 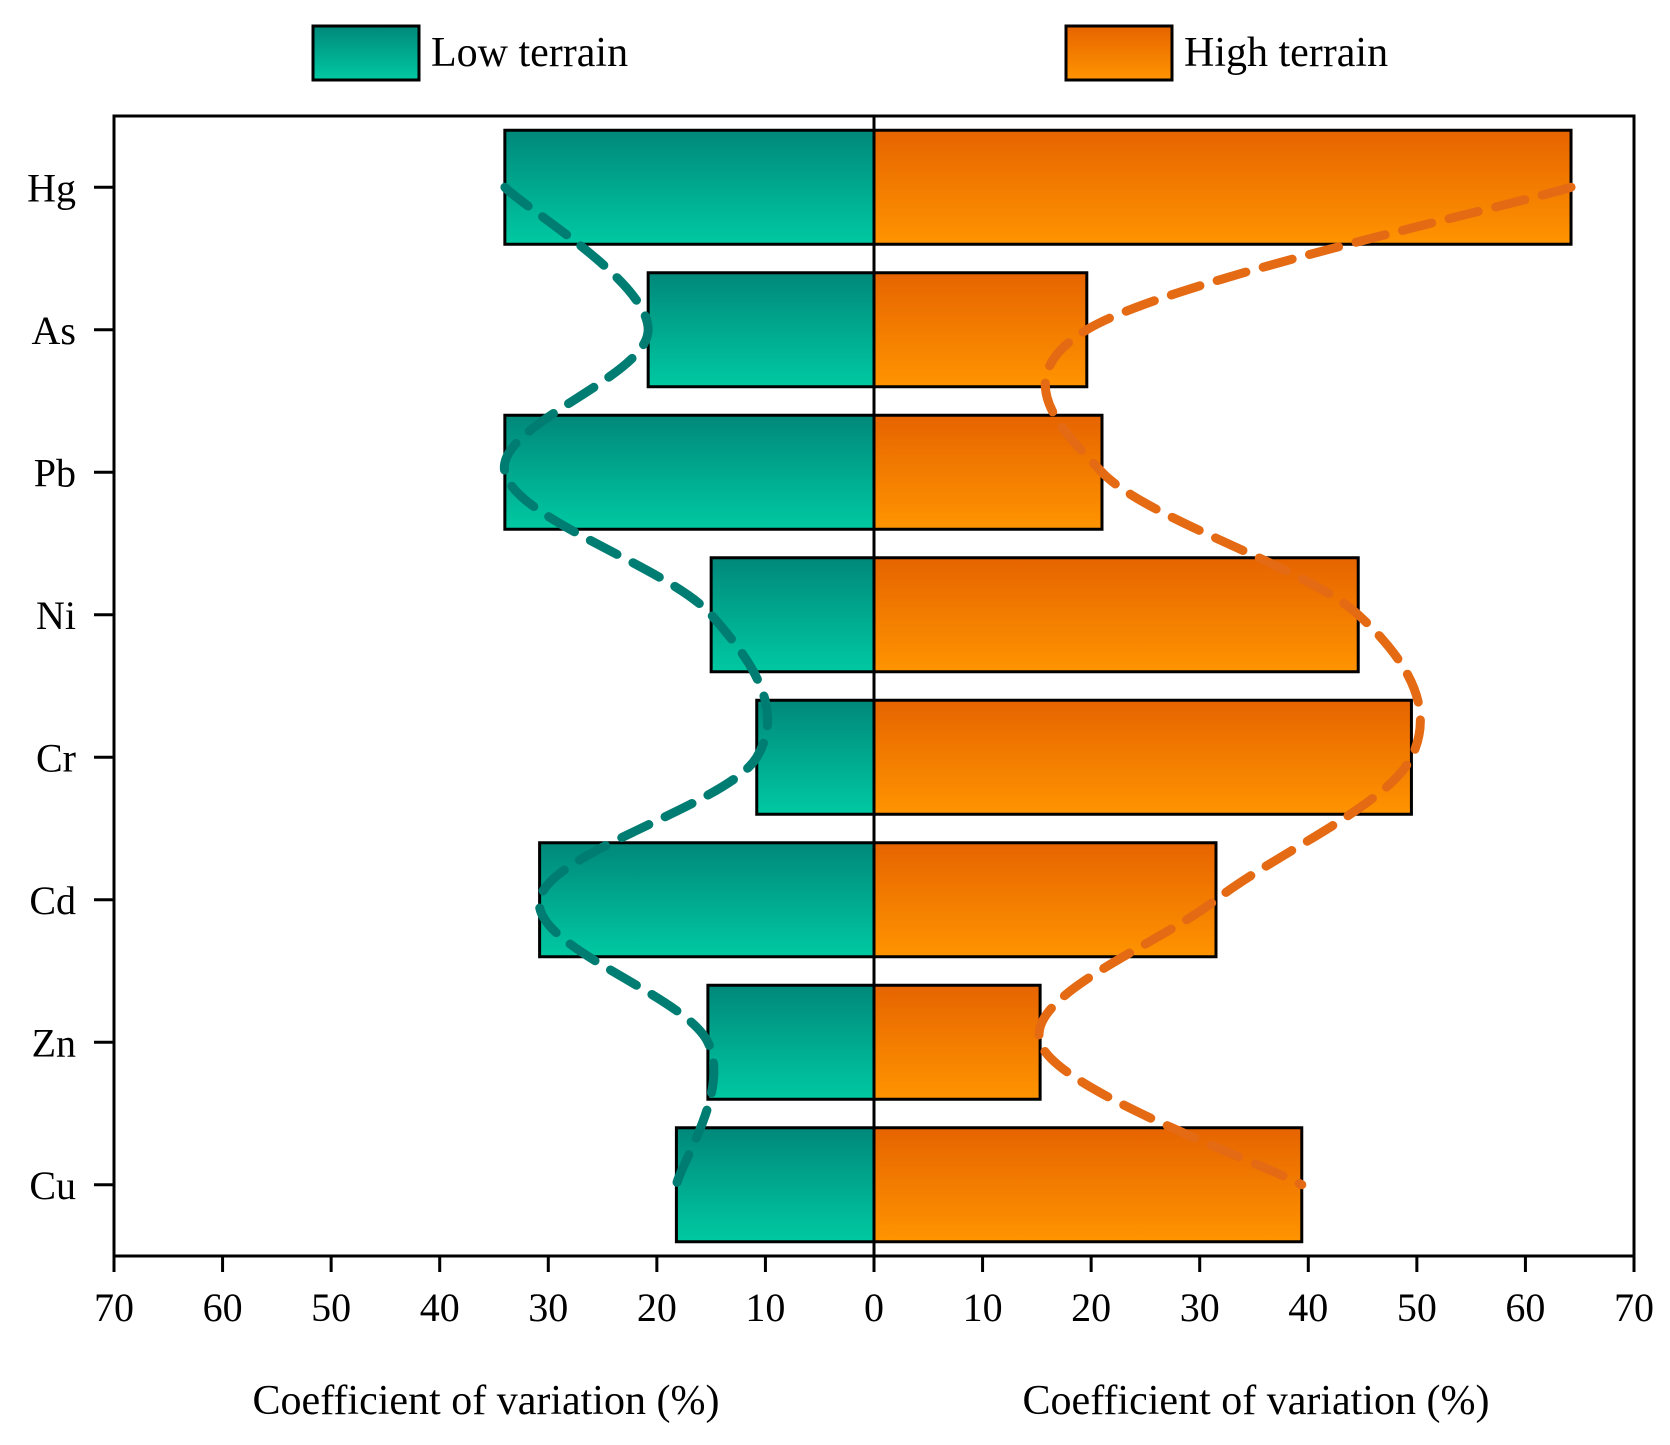 I want to click on x-axis: 70 60 50 40 30 20 10 0 10 20 30 40 50 60 70, so click(x=874, y=1293).